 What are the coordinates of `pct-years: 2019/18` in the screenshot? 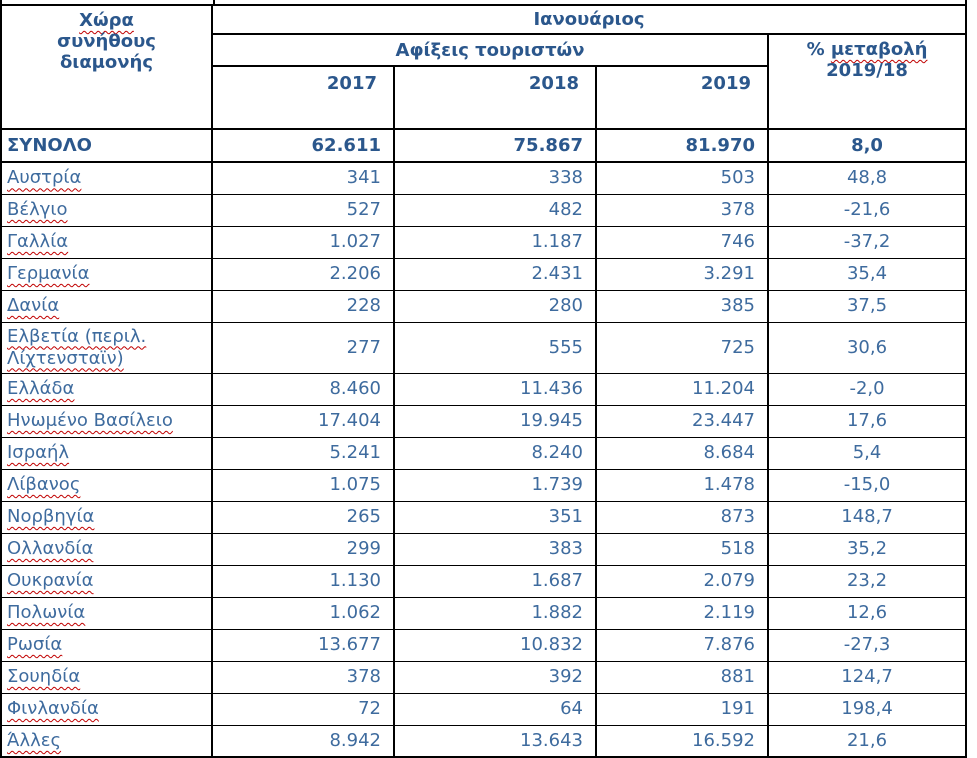 It's located at (867, 70).